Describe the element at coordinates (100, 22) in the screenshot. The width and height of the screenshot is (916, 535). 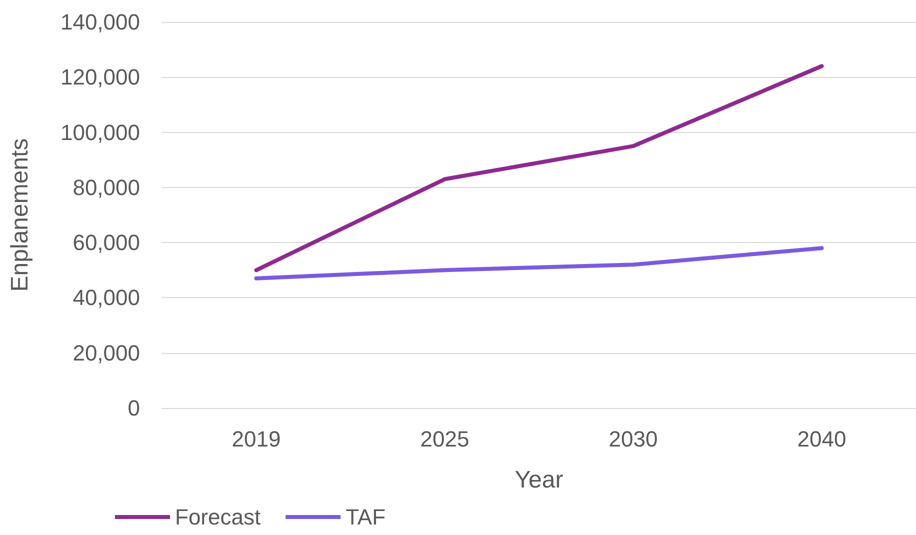
I see `y-tick-label: 140,000` at that location.